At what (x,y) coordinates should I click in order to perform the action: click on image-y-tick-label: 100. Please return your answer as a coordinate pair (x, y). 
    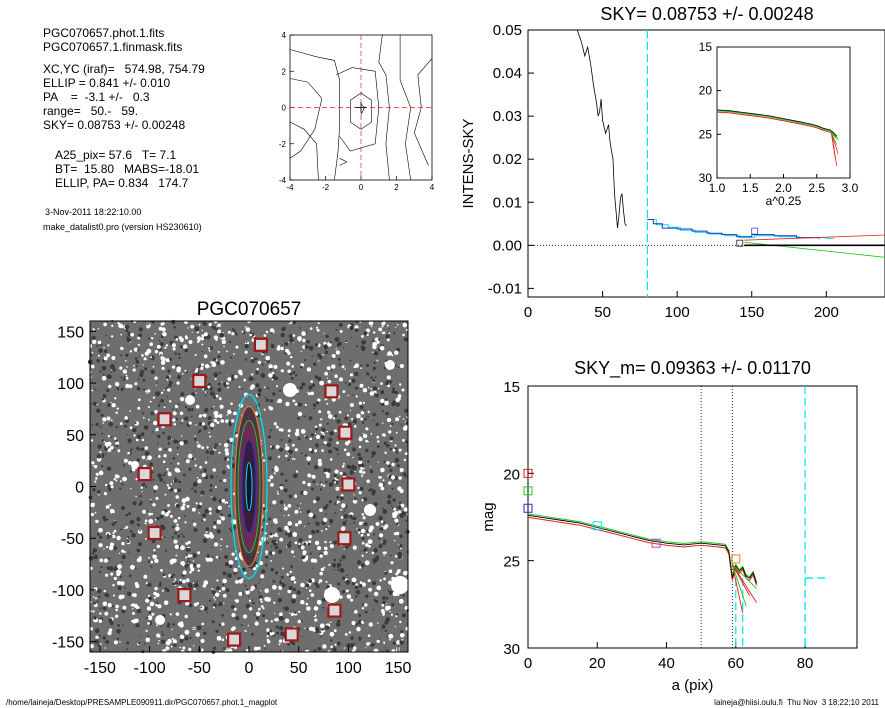
    Looking at the image, I should click on (70, 384).